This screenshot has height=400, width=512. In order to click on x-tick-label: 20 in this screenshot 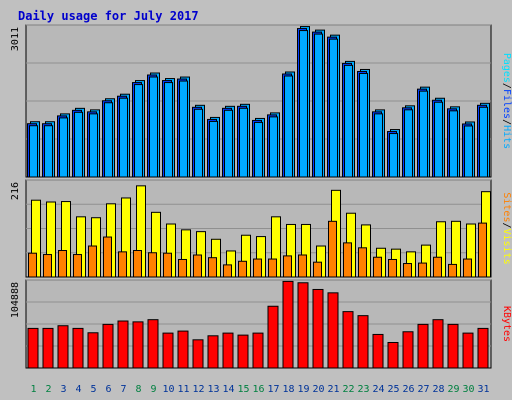, I will do `click(318, 389)`.